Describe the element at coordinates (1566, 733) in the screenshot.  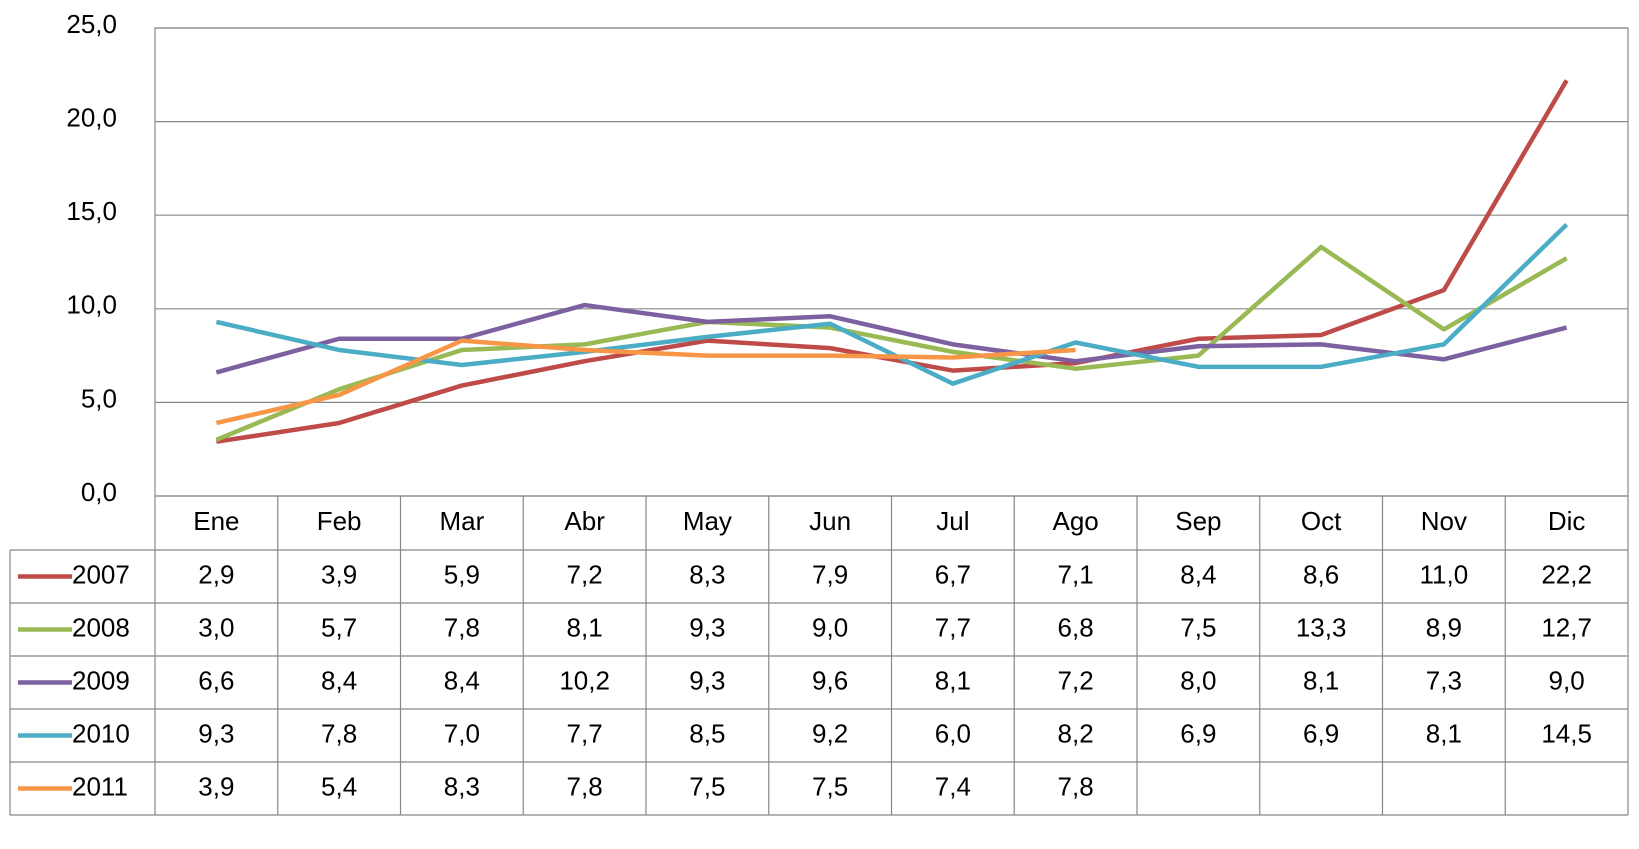
I see `table-value: 14,5` at that location.